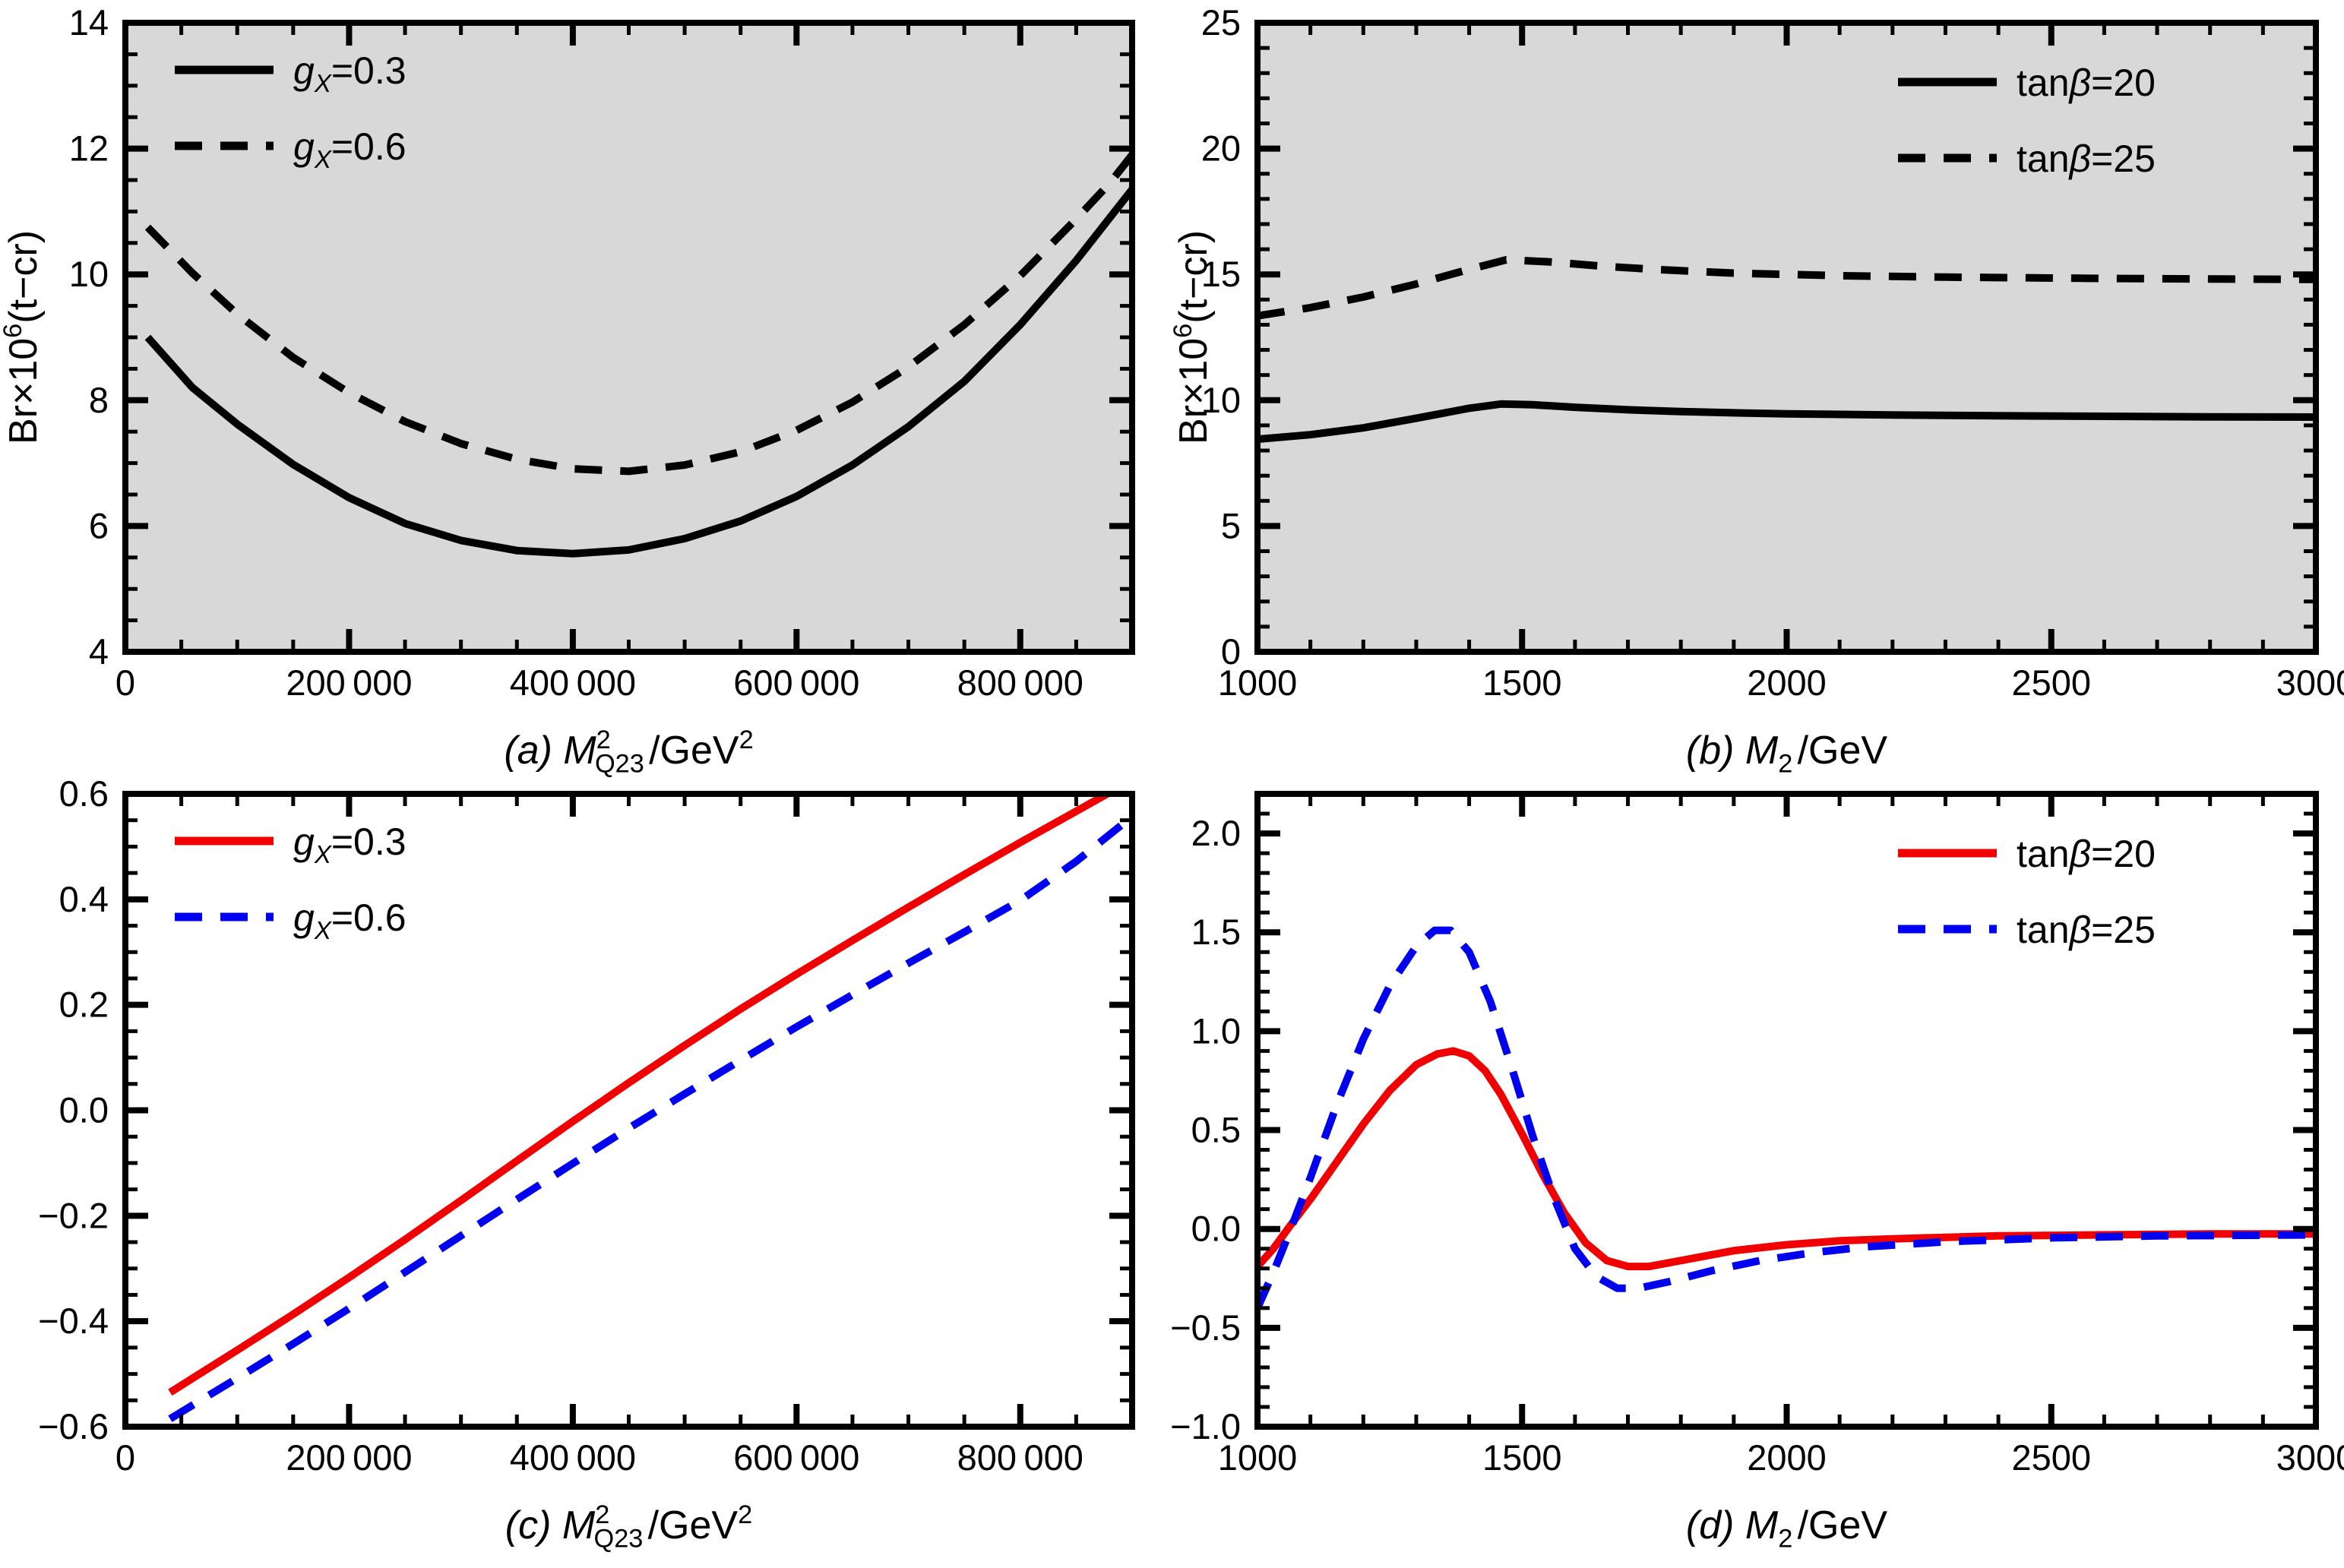 The width and height of the screenshot is (2344, 1568). What do you see at coordinates (1216, 1229) in the screenshot?
I see `panel-d-ytick-label: 0.0` at bounding box center [1216, 1229].